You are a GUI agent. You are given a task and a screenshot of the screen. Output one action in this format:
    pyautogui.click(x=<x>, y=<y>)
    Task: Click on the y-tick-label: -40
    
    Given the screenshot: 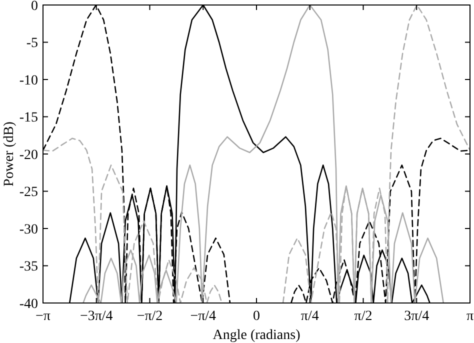 What is the action you would take?
    pyautogui.click(x=28, y=304)
    